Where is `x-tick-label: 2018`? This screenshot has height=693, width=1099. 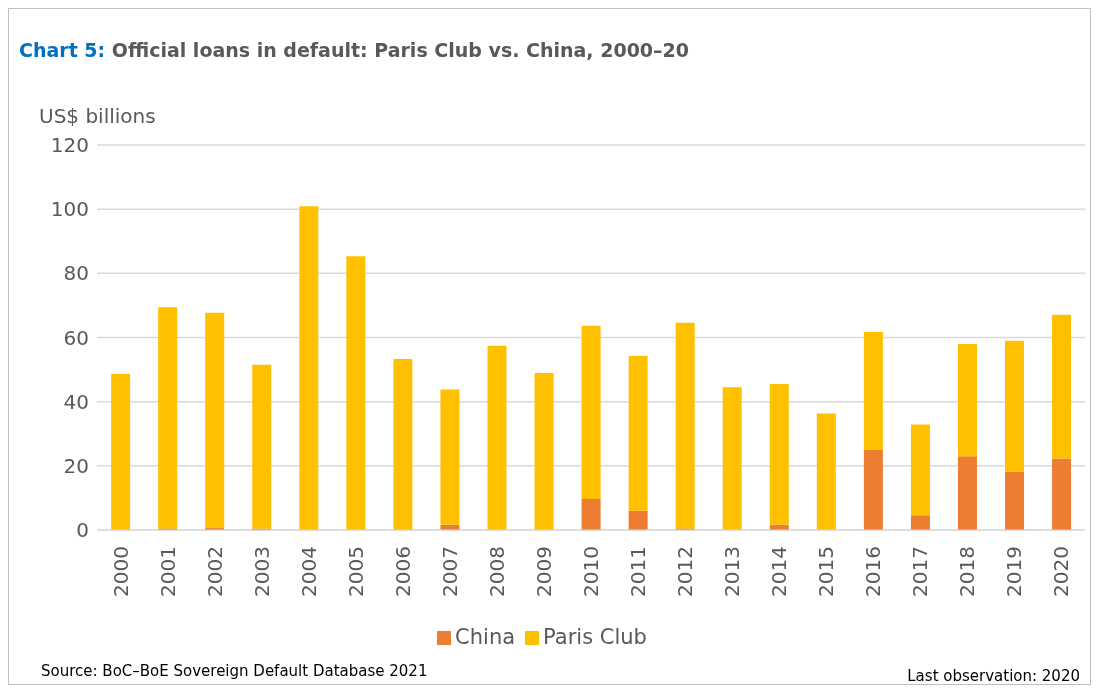
x-tick-label: 2018 is located at coordinates (967, 571).